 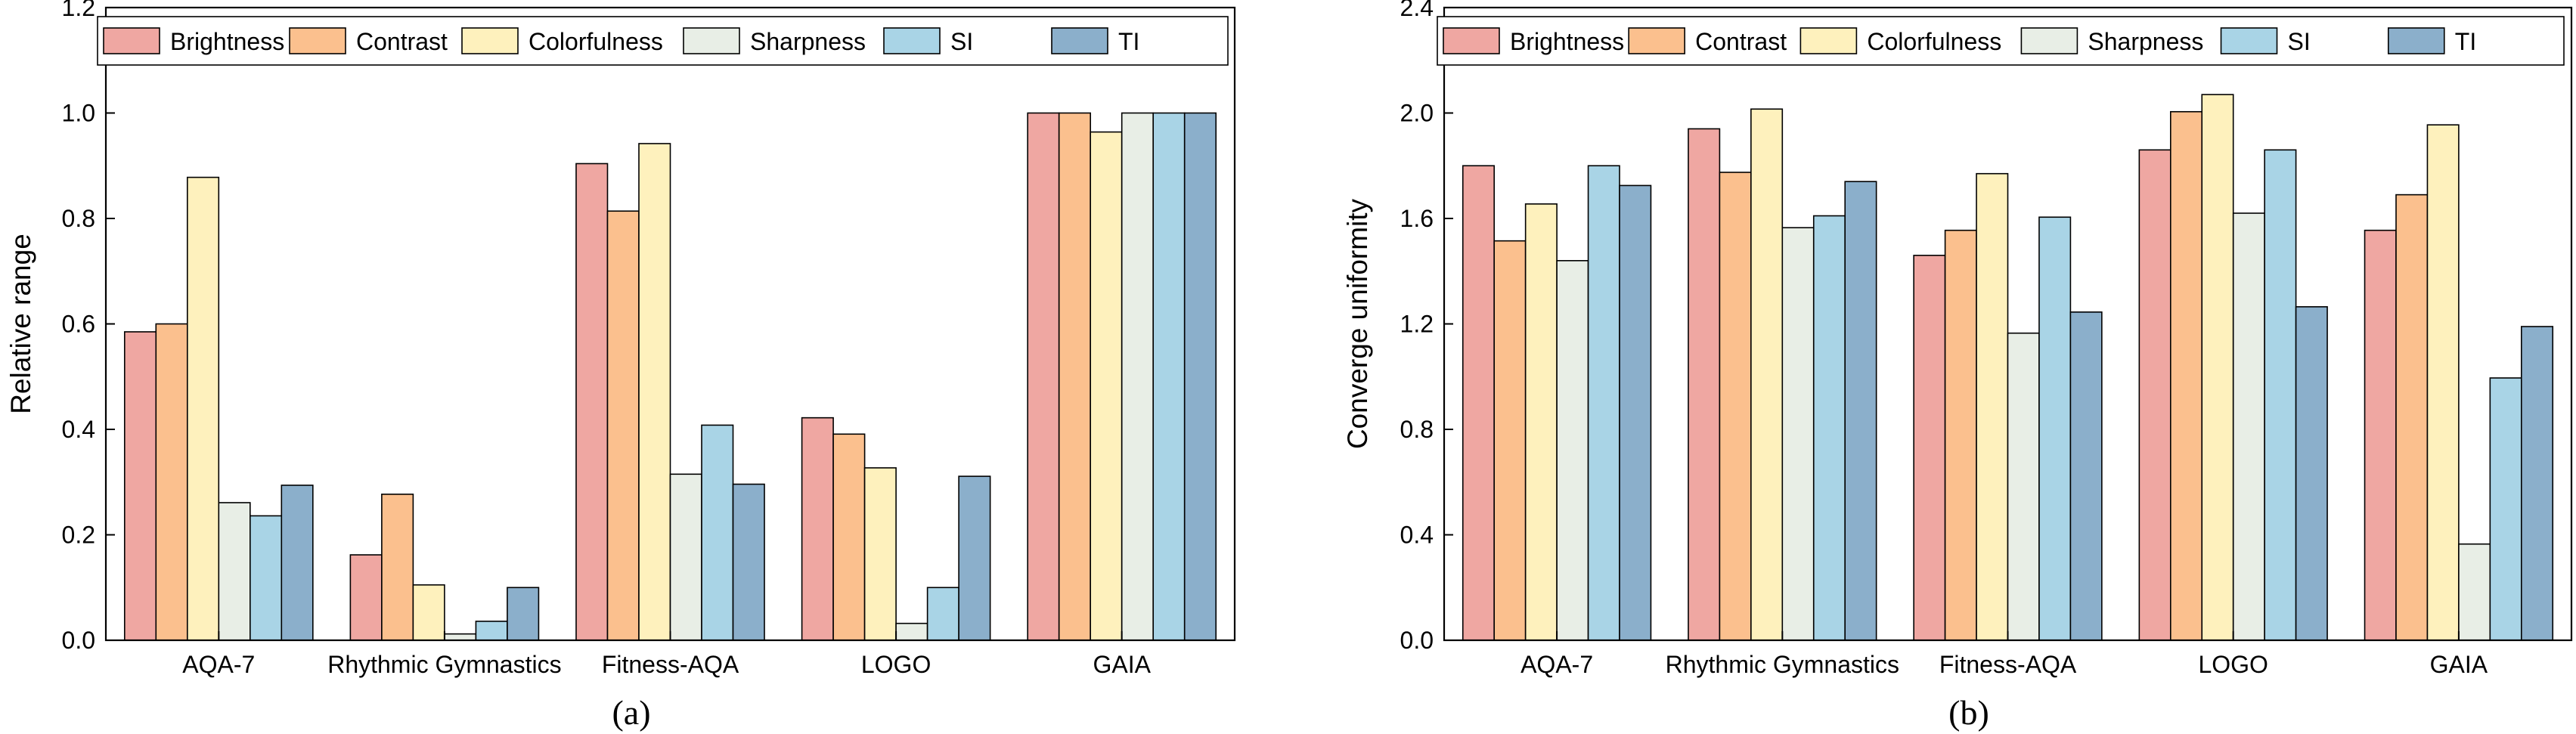 What do you see at coordinates (1358, 323) in the screenshot?
I see `y-axis-label: Converge uniformity` at bounding box center [1358, 323].